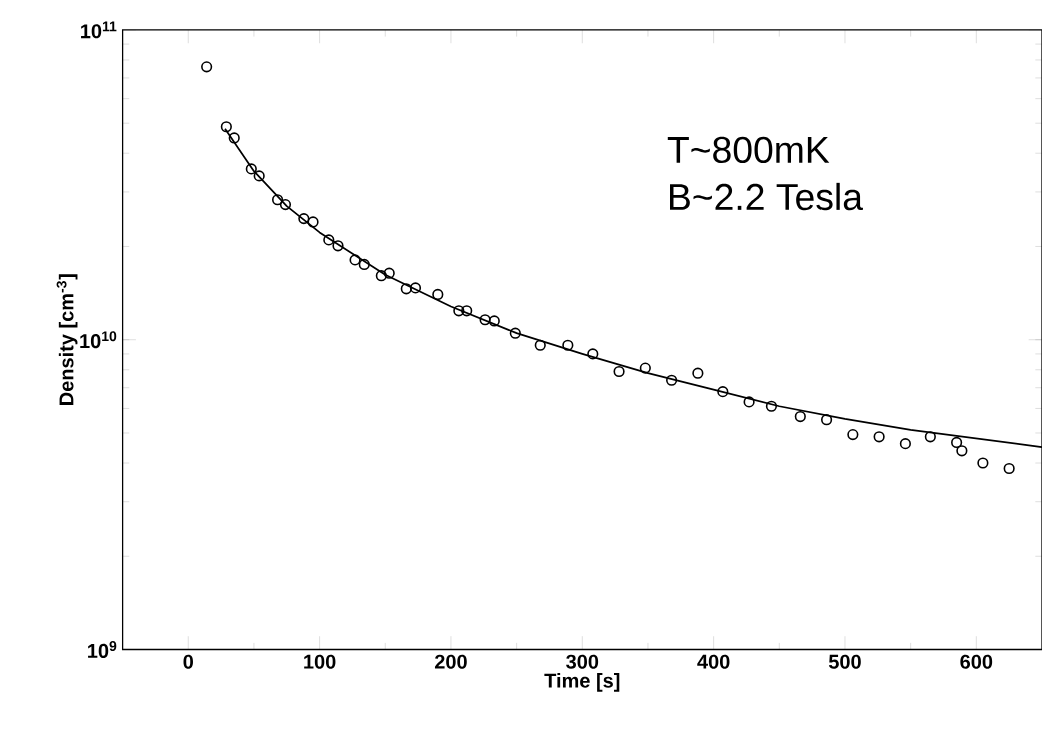 The image size is (1042, 734). I want to click on x-tick-label: 0, so click(188, 662).